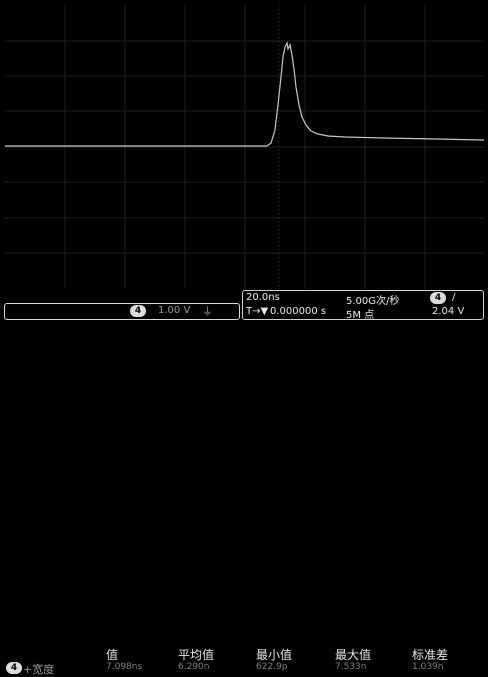  I want to click on measurement-min: 622.9p, so click(272, 667).